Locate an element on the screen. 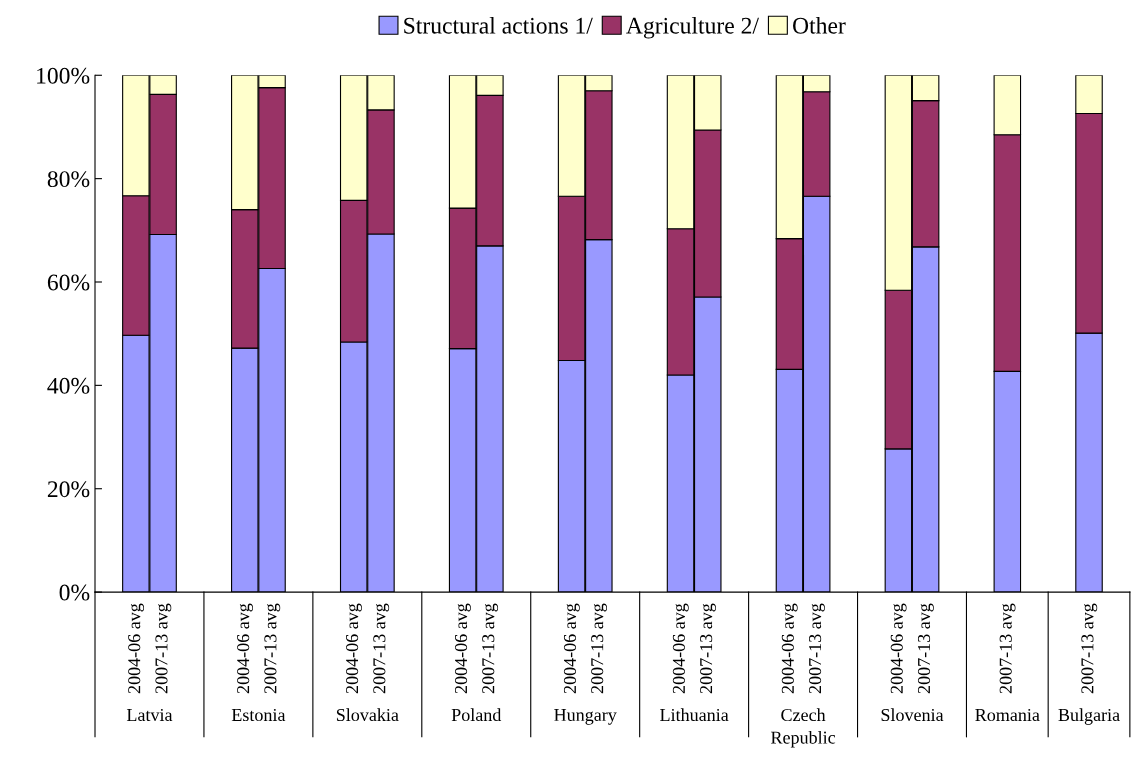 This screenshot has height=776, width=1131. text: Latvia is located at coordinates (149, 715).